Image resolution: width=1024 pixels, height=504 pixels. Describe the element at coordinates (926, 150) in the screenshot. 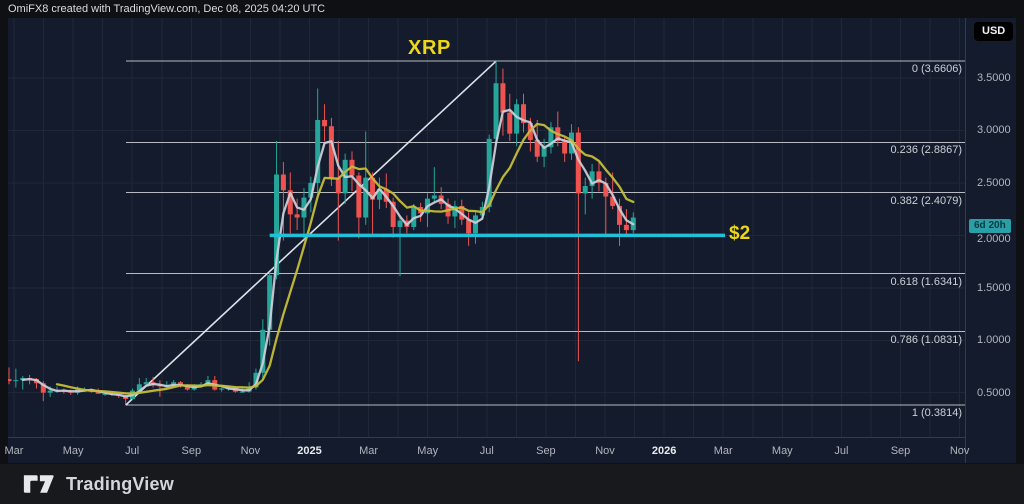

I see `fib-level-label: 0.236 (2.8867)` at that location.